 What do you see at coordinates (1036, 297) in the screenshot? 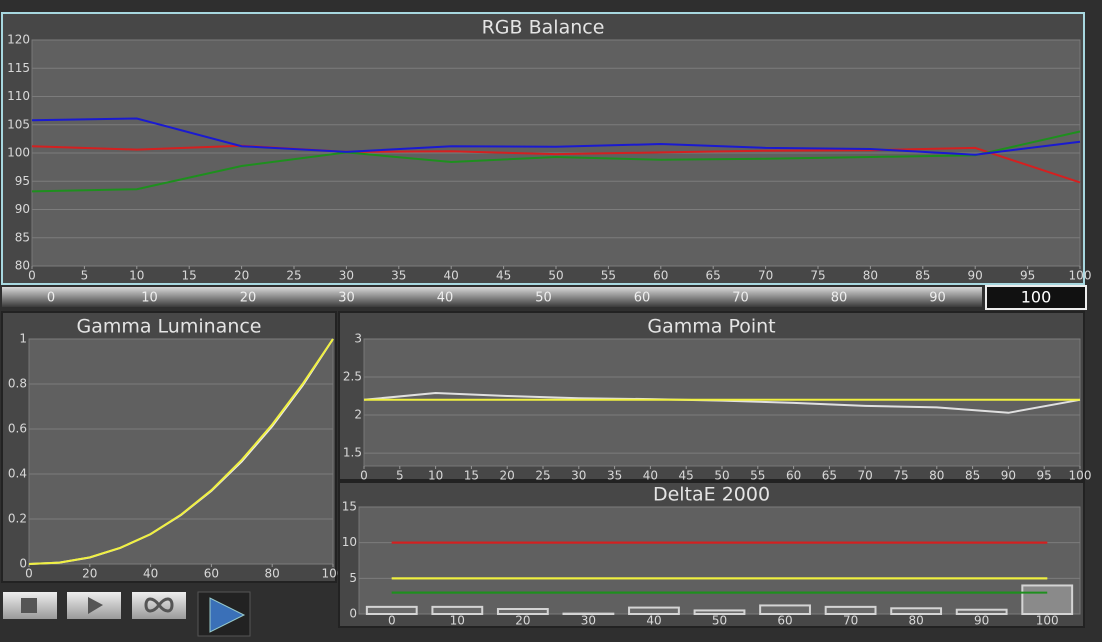
I see `stimulus-selected` at bounding box center [1036, 297].